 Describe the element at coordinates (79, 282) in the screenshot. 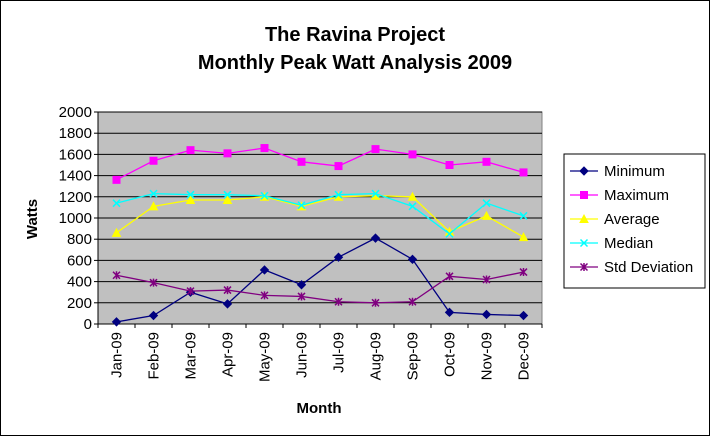

I see `y-tick-label: 400` at that location.